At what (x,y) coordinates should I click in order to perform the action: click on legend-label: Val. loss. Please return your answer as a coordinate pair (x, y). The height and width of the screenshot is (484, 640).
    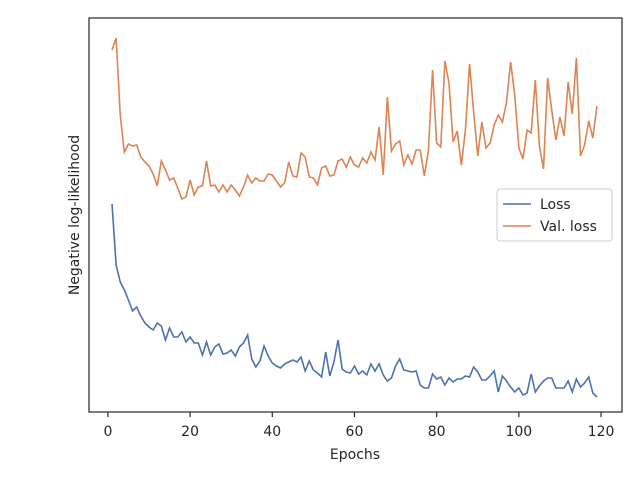
    Looking at the image, I should click on (568, 227).